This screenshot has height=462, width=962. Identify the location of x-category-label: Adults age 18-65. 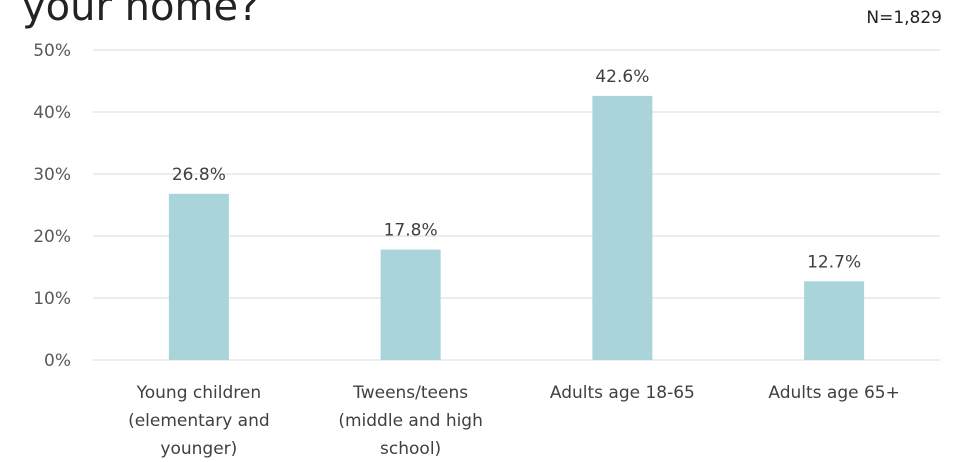
(622, 393).